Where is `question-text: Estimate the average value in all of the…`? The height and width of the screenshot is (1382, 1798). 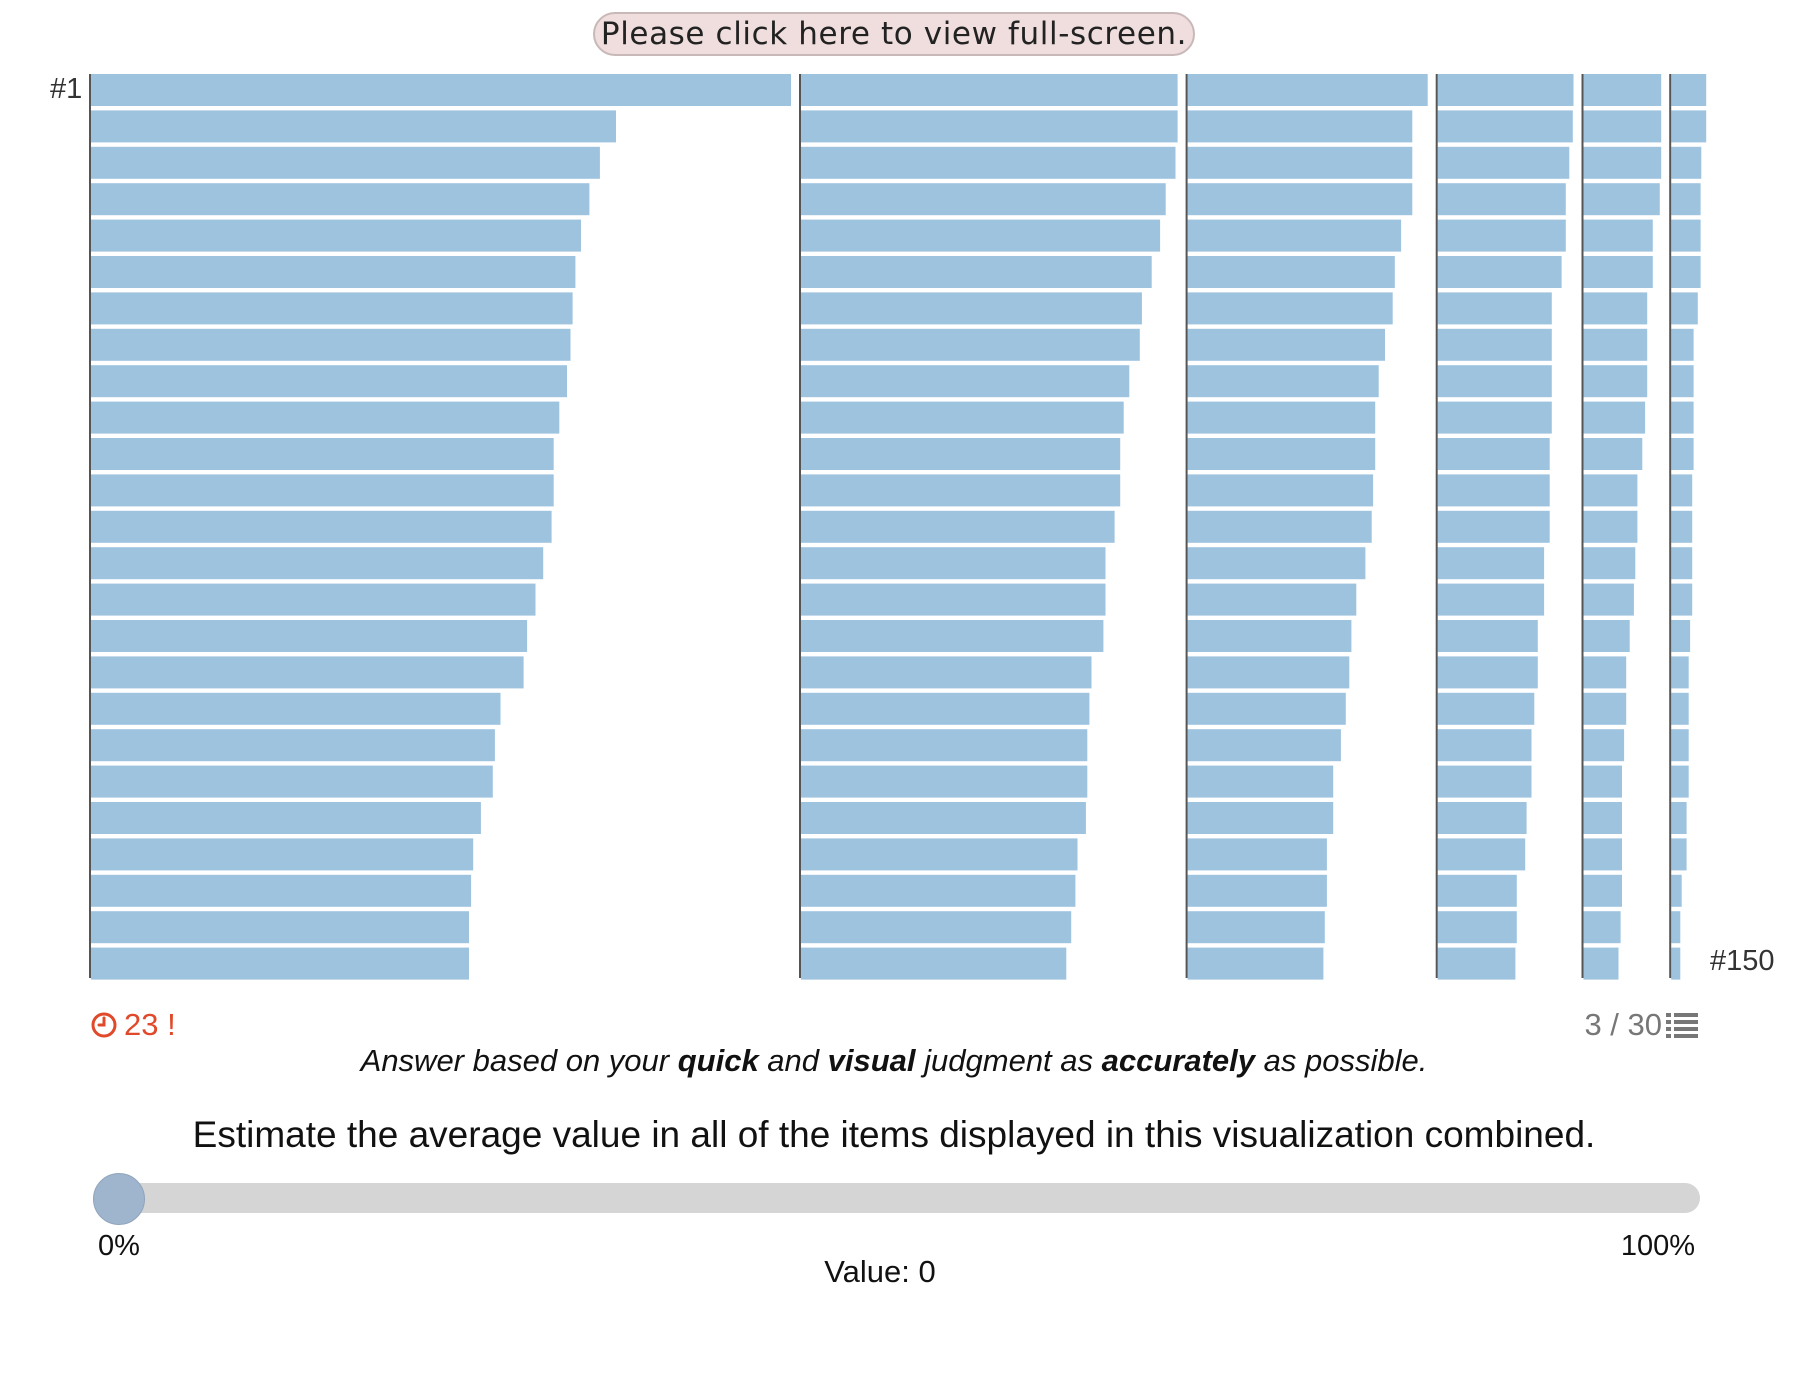
question-text: Estimate the average value in all of the… is located at coordinates (894, 1134).